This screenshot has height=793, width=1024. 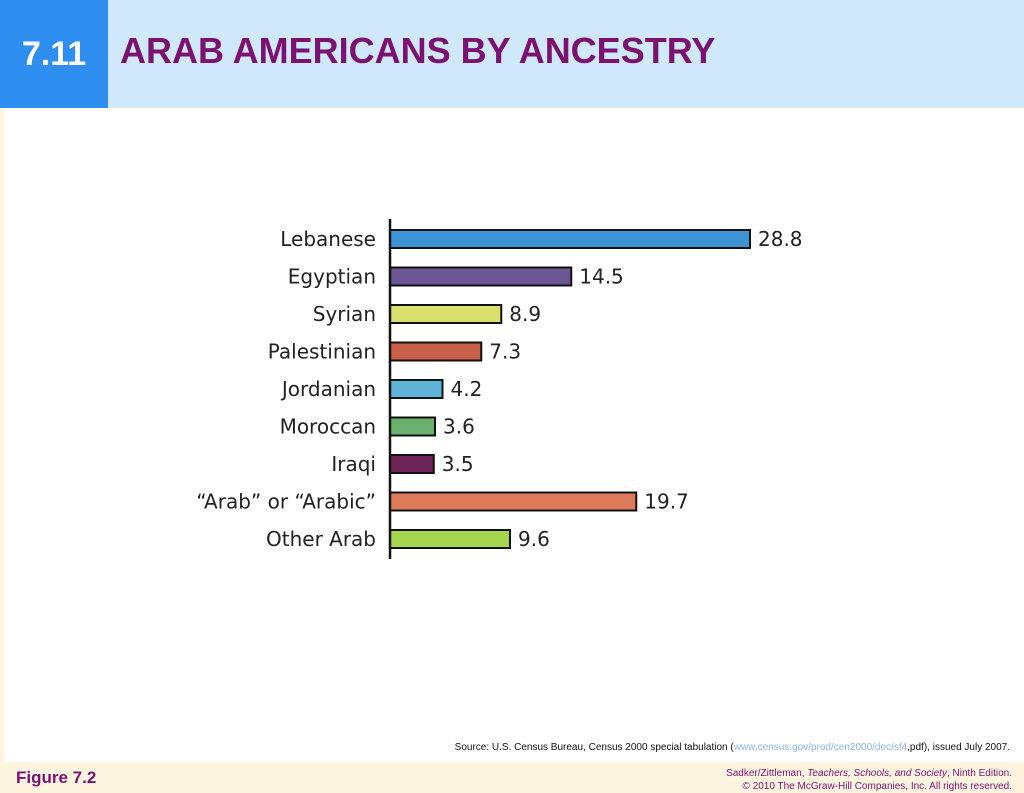 I want to click on category-label-jordanian: Jordanian, so click(x=328, y=389).